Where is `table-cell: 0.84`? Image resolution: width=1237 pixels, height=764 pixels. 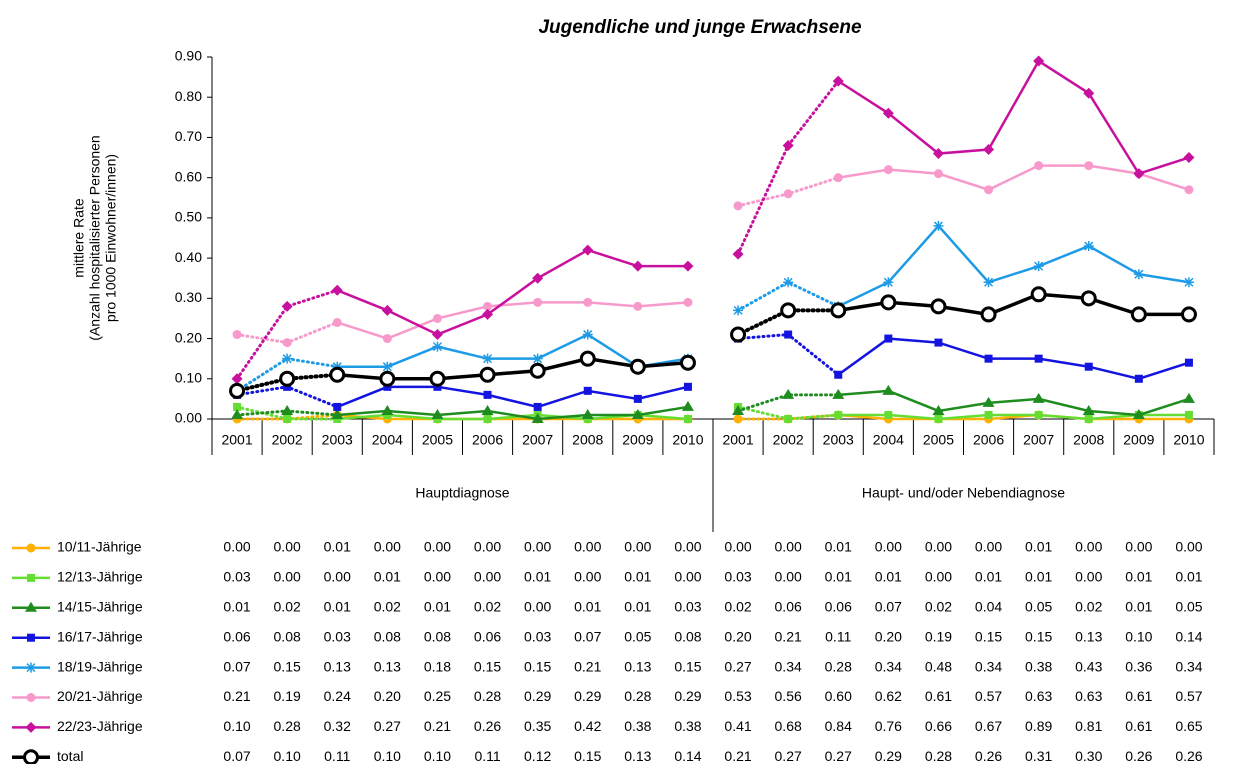 table-cell: 0.84 is located at coordinates (838, 726).